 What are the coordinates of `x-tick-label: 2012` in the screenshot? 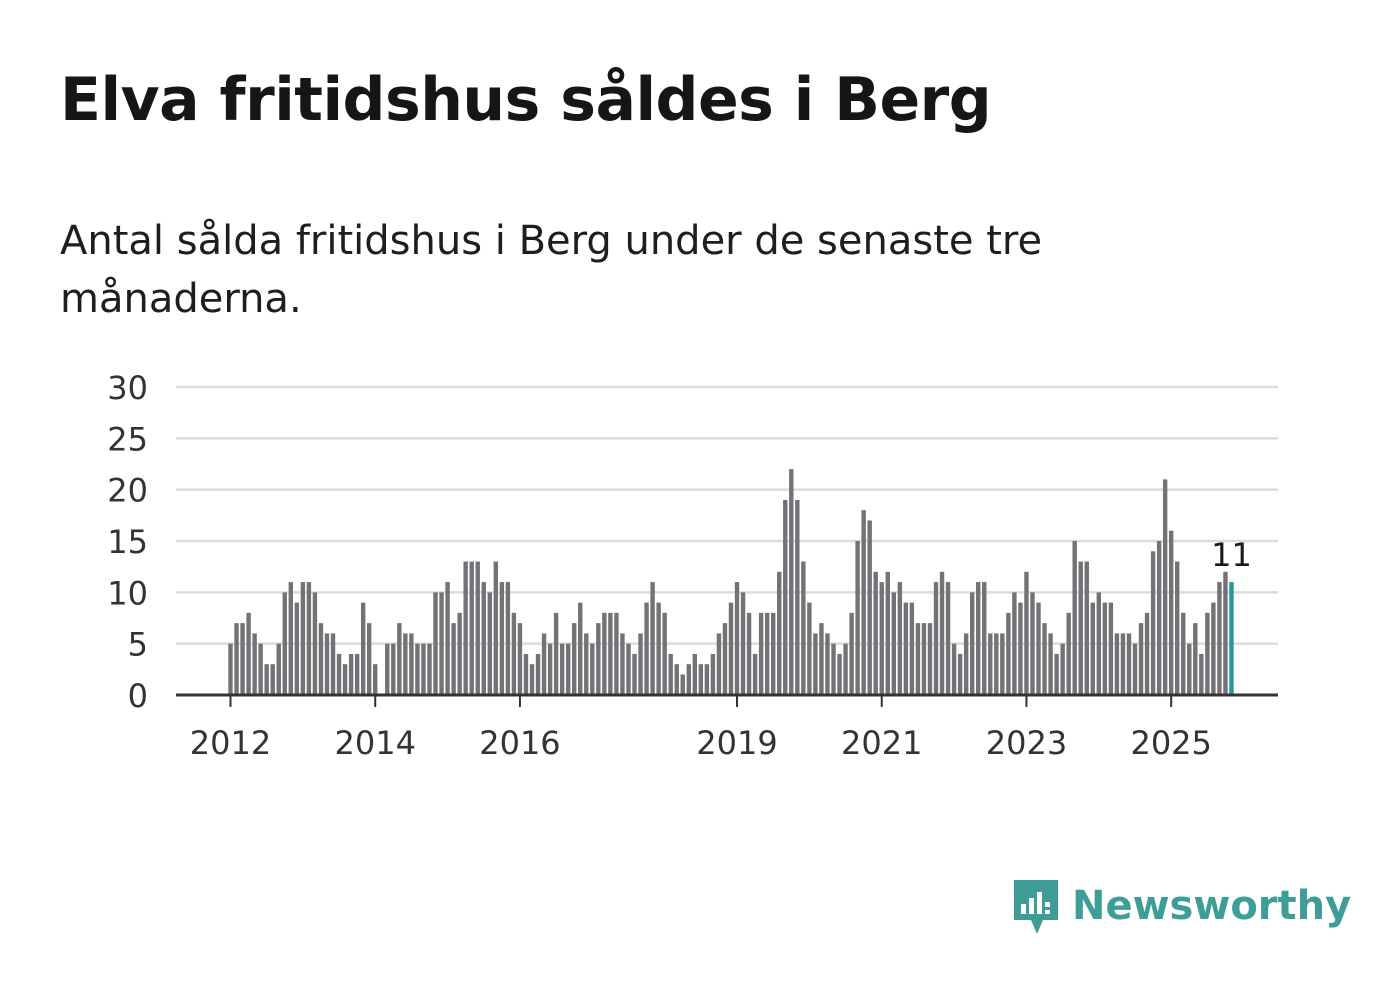 It's located at (230, 743).